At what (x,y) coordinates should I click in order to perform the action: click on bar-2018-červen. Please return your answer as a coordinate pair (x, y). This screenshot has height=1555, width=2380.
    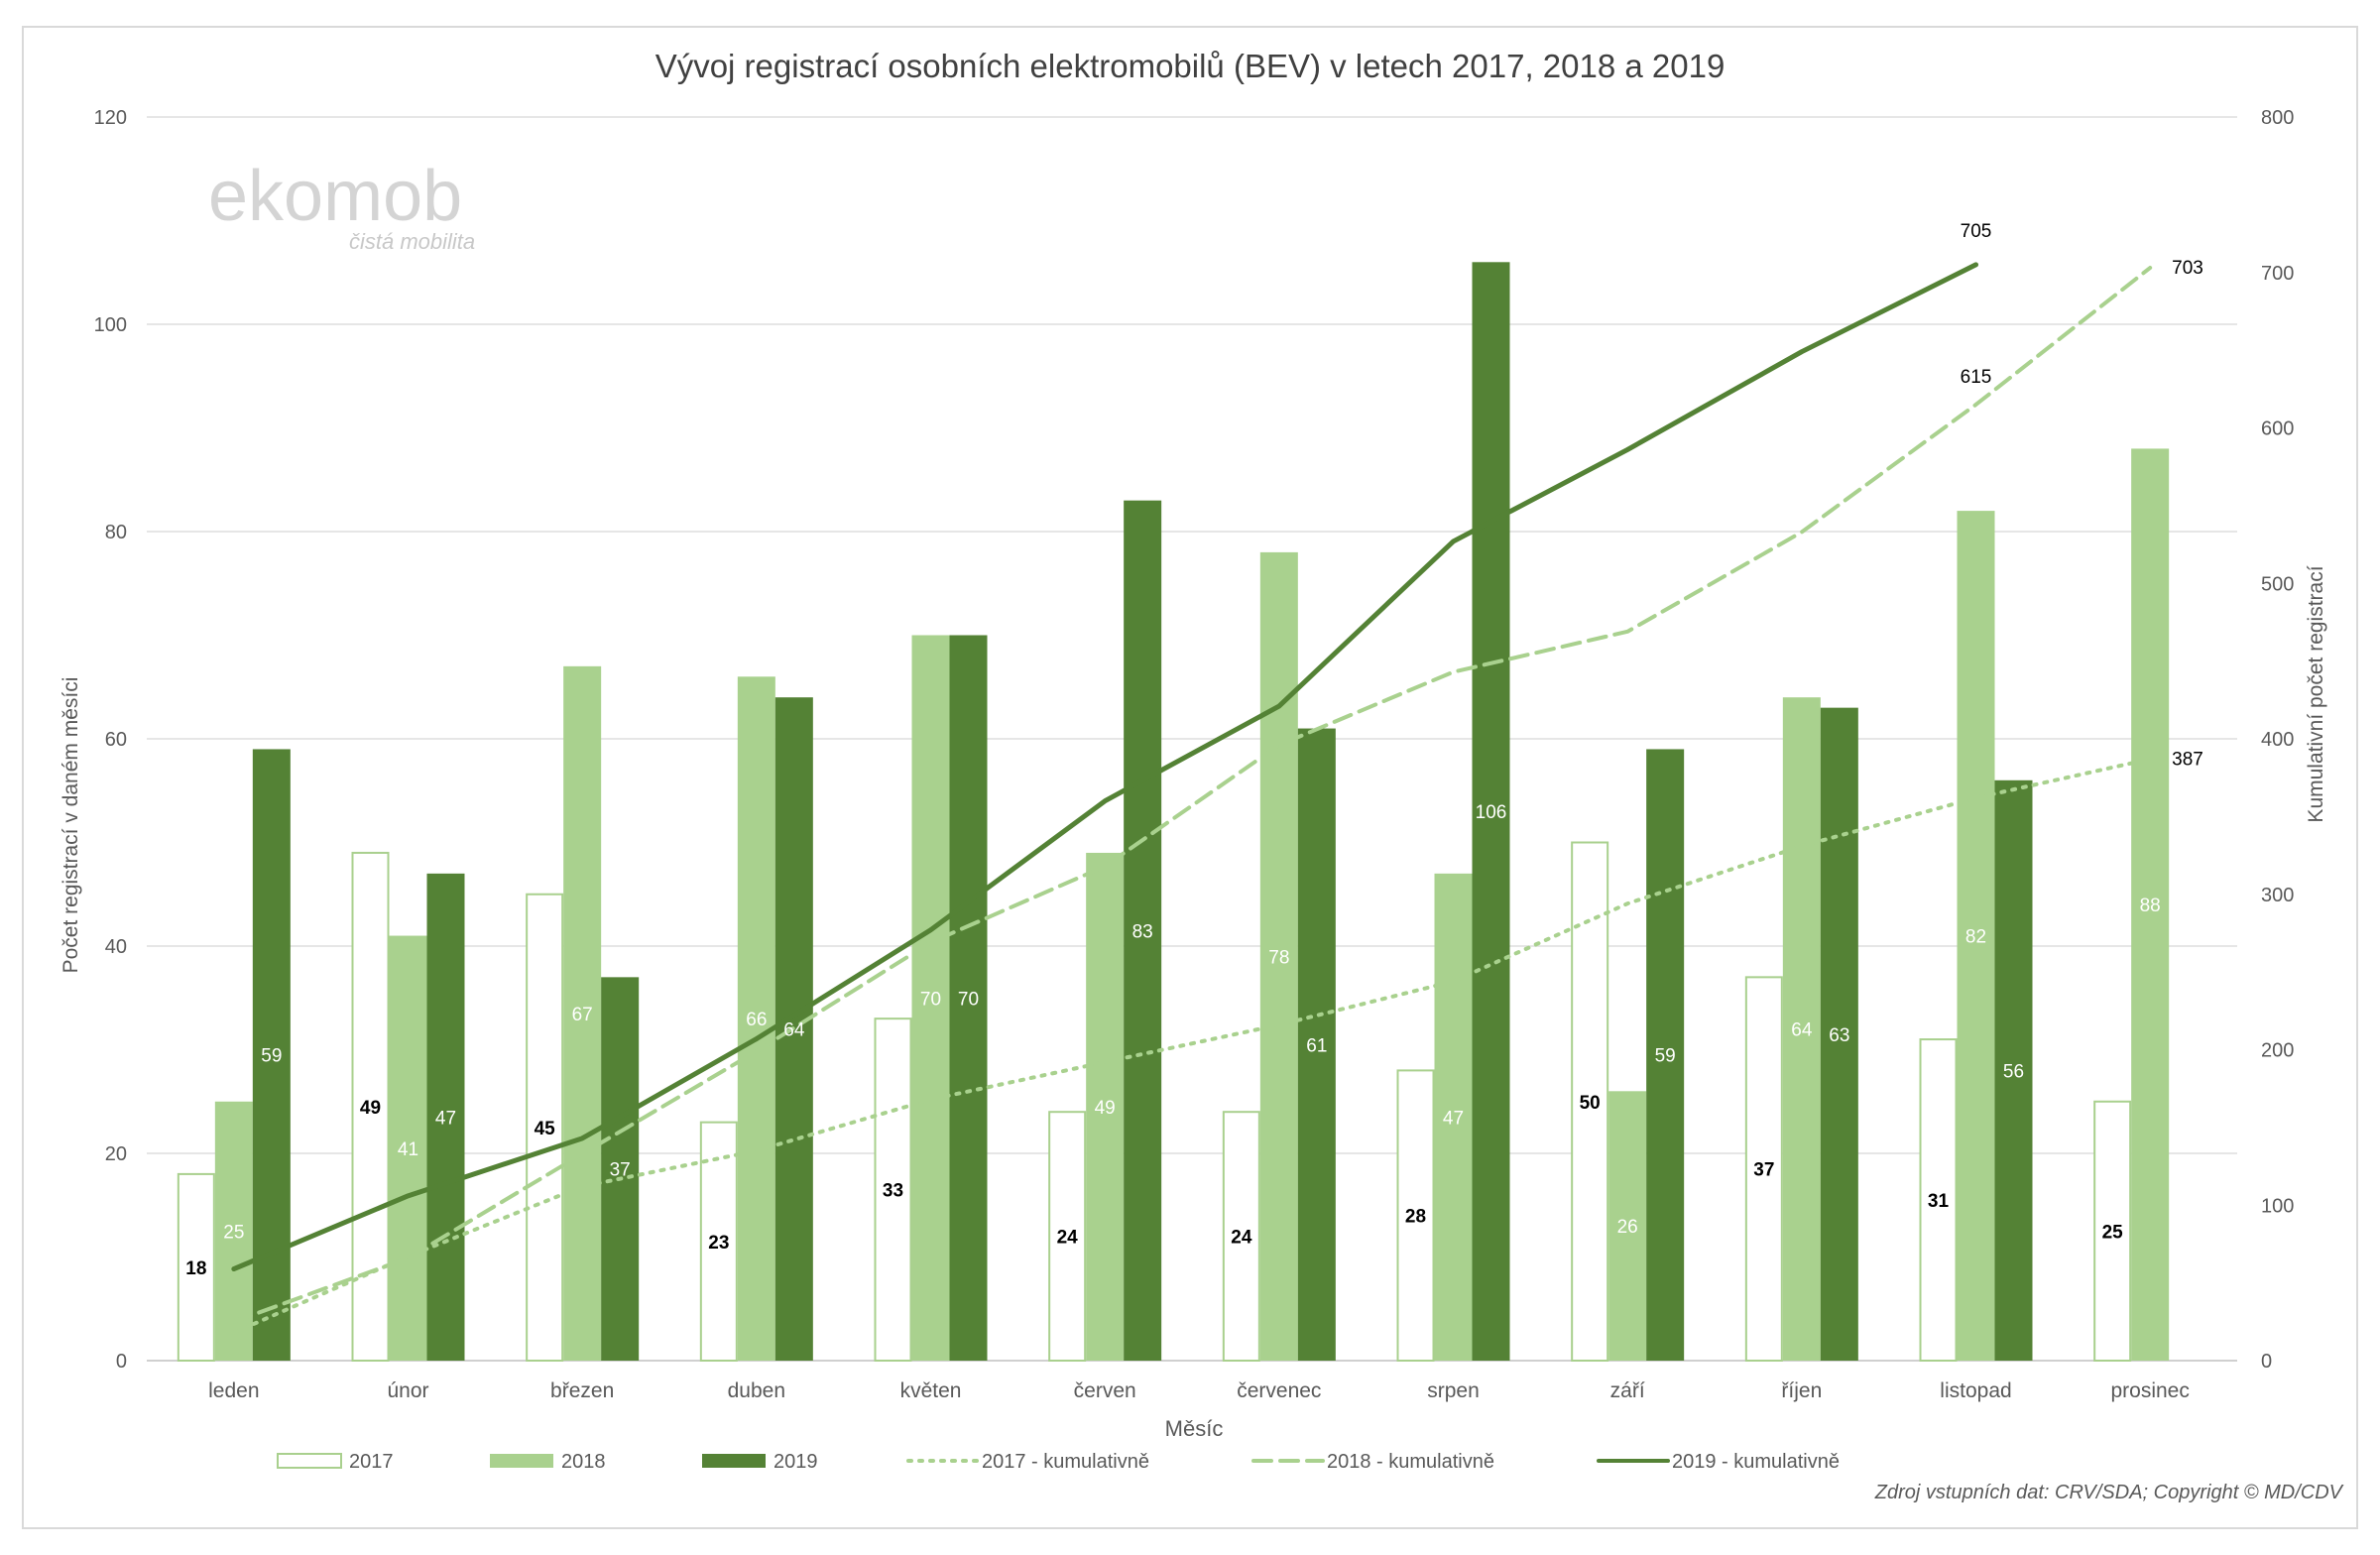
    Looking at the image, I should click on (1105, 1106).